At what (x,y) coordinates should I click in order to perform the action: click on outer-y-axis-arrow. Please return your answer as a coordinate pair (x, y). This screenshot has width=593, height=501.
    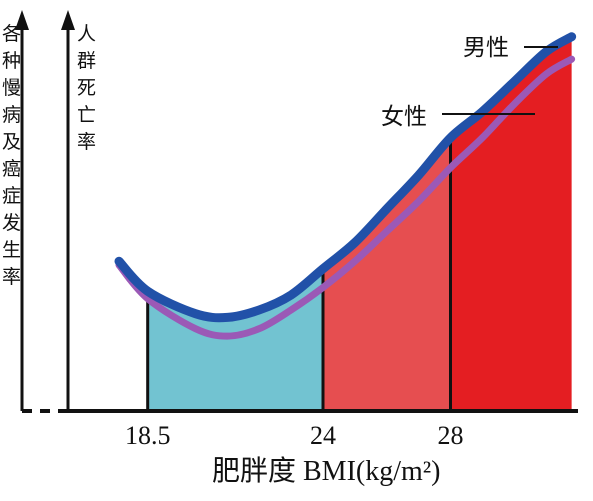
    Looking at the image, I should click on (22, 20).